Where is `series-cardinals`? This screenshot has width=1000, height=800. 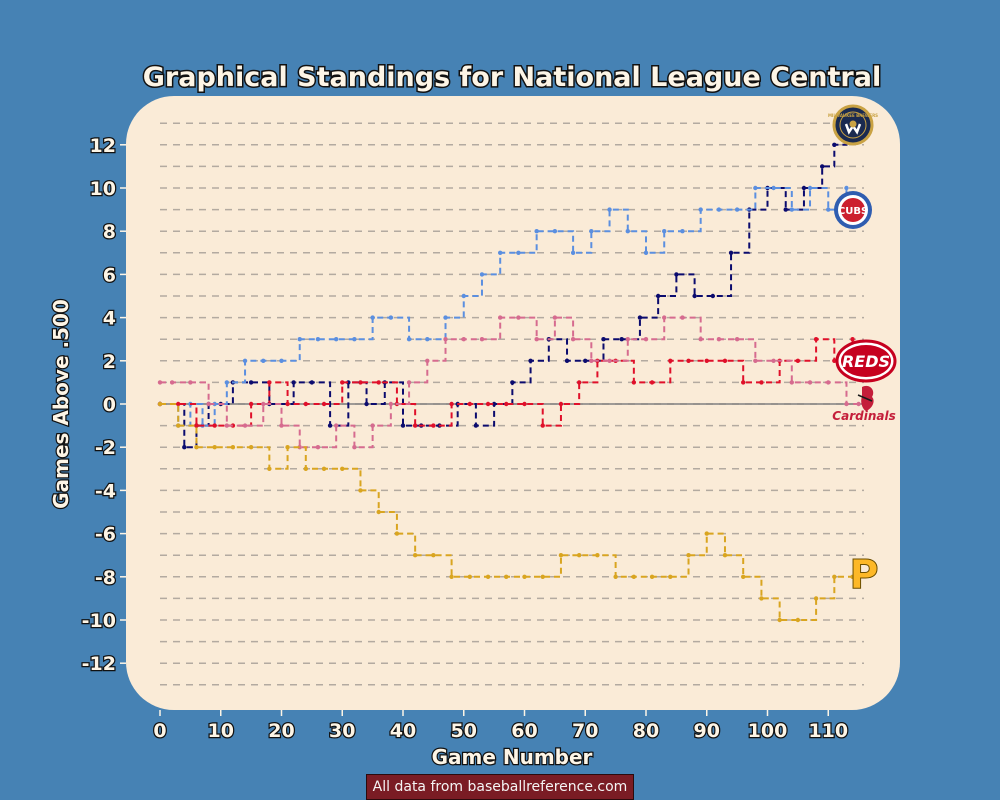 series-cardinals is located at coordinates (509, 382).